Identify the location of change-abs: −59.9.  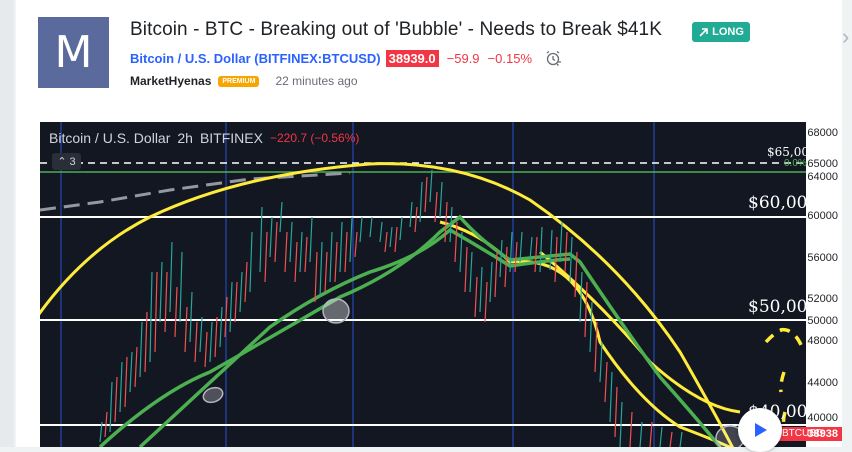
(463, 58).